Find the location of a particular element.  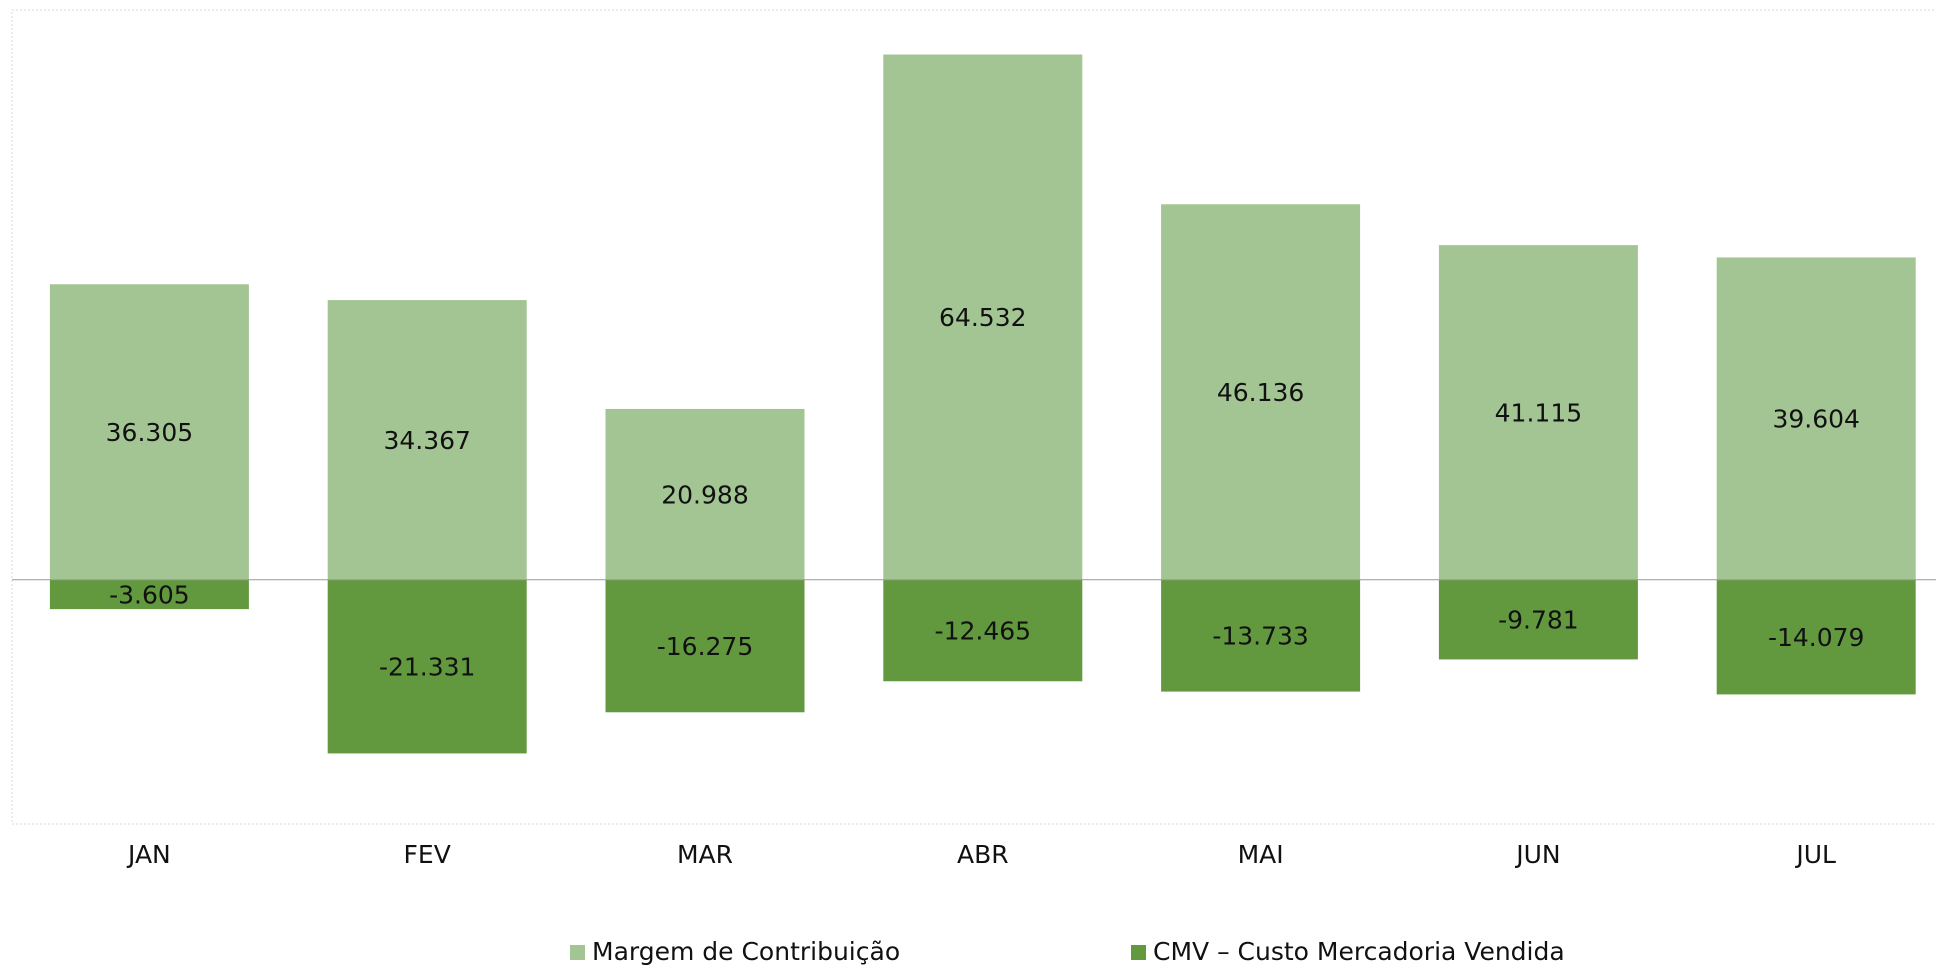

data-label: -9.781 is located at coordinates (1538, 620).